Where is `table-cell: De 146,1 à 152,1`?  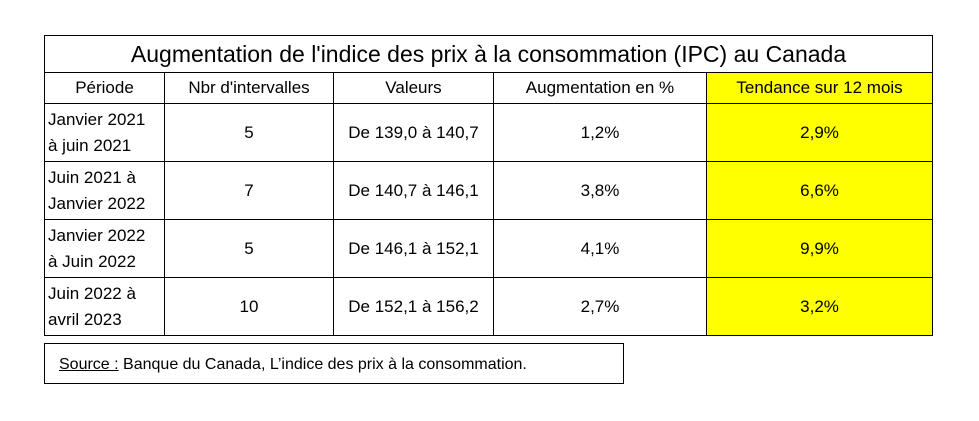 table-cell: De 146,1 à 152,1 is located at coordinates (413, 248).